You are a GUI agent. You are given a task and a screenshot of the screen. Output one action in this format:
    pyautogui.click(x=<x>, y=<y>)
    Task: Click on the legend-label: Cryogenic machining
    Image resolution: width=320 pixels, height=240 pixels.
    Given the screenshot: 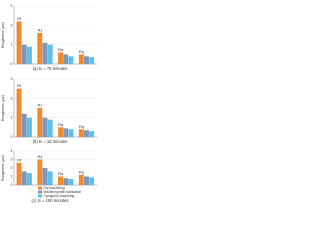 What is the action you would take?
    pyautogui.click(x=59, y=196)
    